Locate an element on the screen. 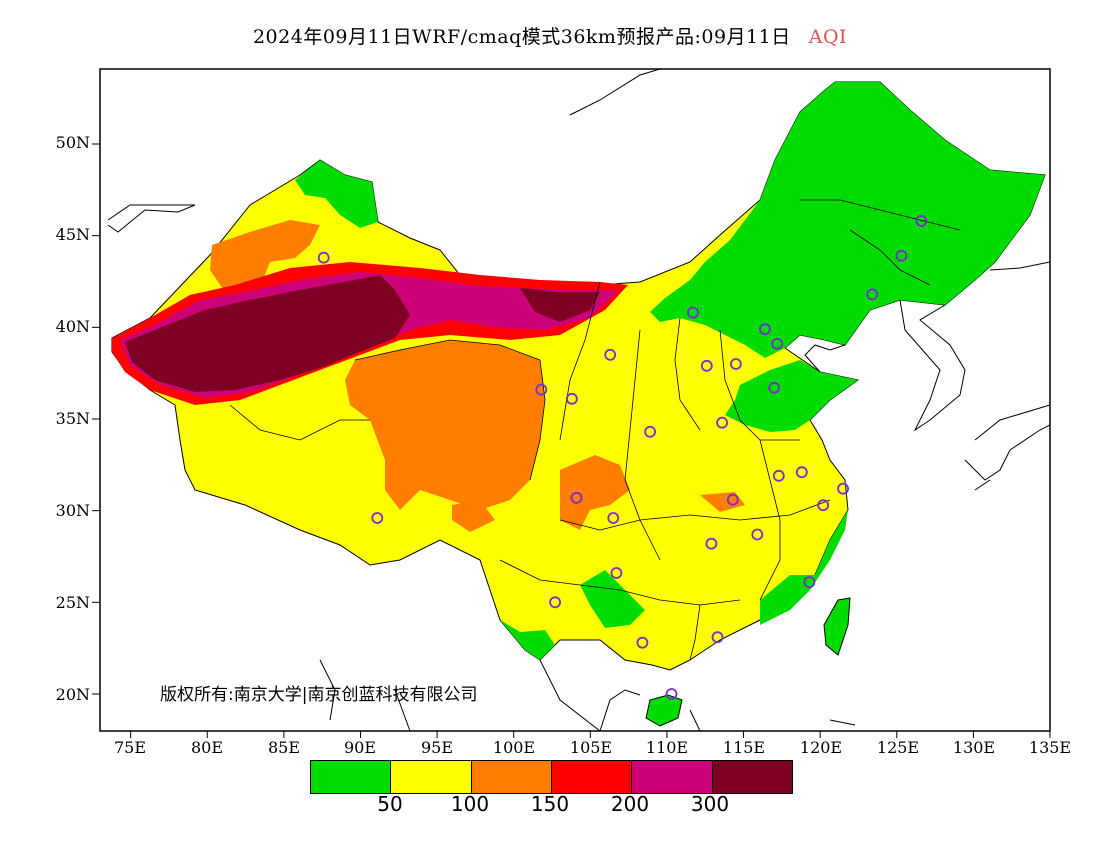 This screenshot has width=1100, height=850. orange-south-tibet is located at coordinates (473, 516).